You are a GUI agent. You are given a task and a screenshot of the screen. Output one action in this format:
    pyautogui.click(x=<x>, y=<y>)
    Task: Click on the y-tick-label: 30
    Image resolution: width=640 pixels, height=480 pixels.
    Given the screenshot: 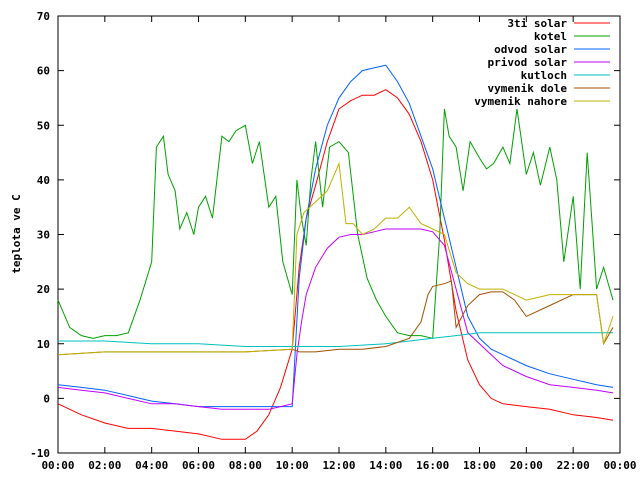 What is the action you would take?
    pyautogui.click(x=43, y=235)
    